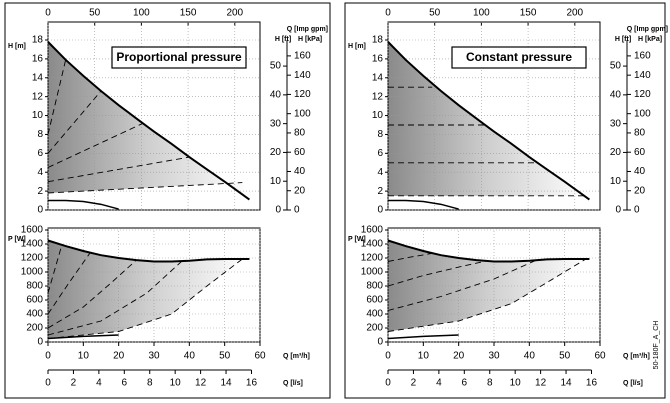 This screenshot has width=670, height=403. What do you see at coordinates (125, 383) in the screenshot?
I see `x2-tick-label: 6` at bounding box center [125, 383].